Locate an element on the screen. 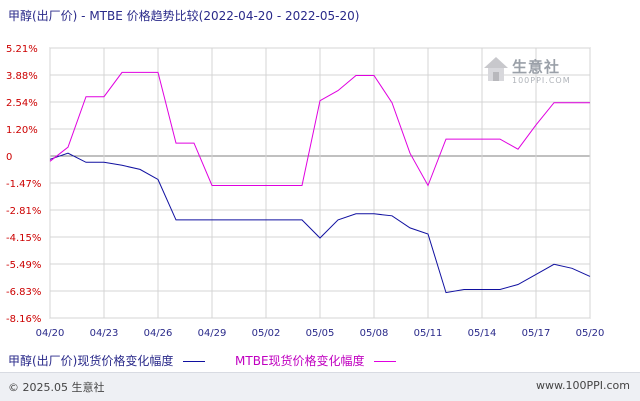 The height and width of the screenshot is (401, 640). y-tick-label: 3.88% is located at coordinates (22, 76).